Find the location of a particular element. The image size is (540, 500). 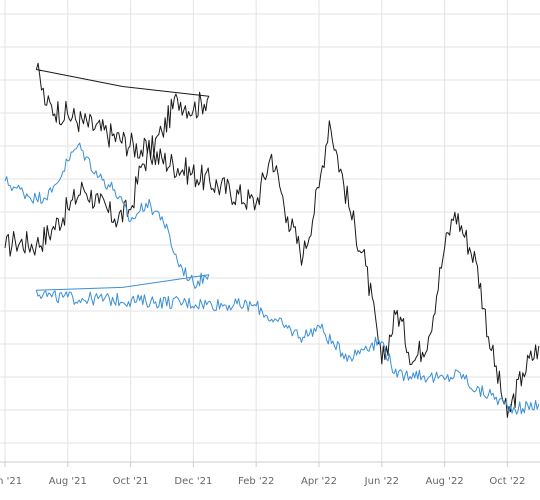

x-tick-label: Jun '22 is located at coordinates (381, 481).